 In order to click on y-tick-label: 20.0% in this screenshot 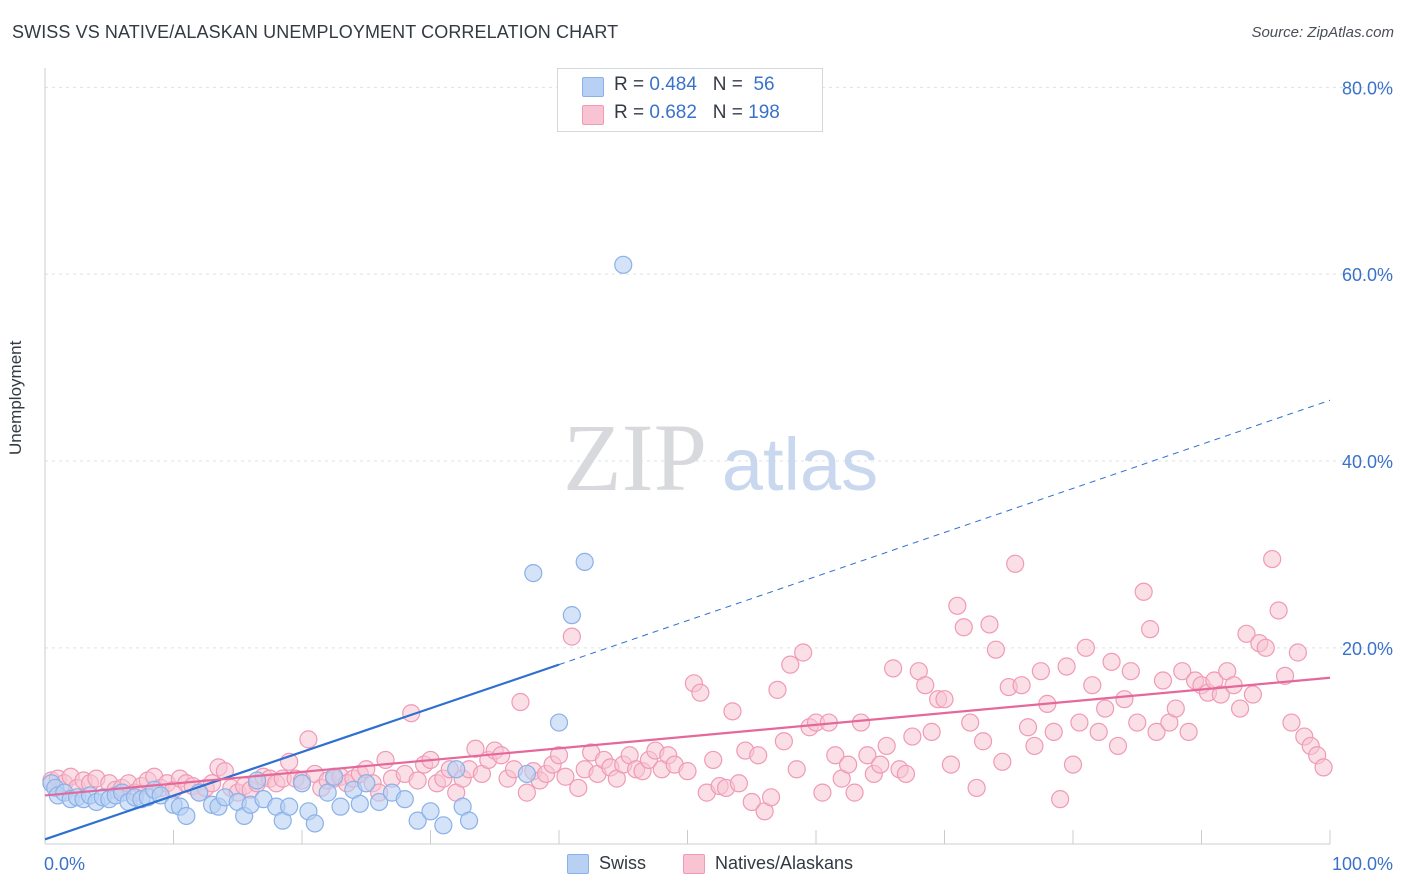, I will do `click(1367, 649)`.